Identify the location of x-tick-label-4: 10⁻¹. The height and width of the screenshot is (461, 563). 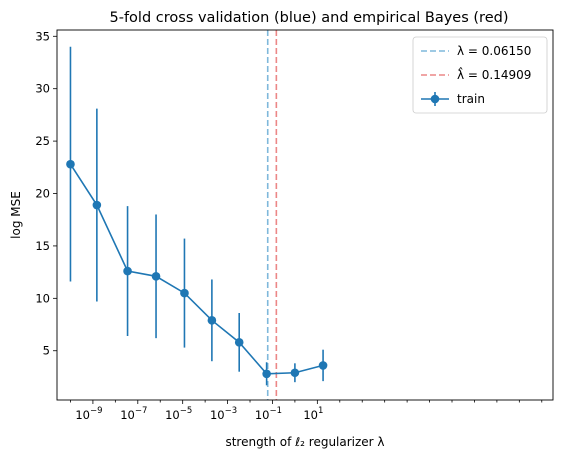
(268, 414).